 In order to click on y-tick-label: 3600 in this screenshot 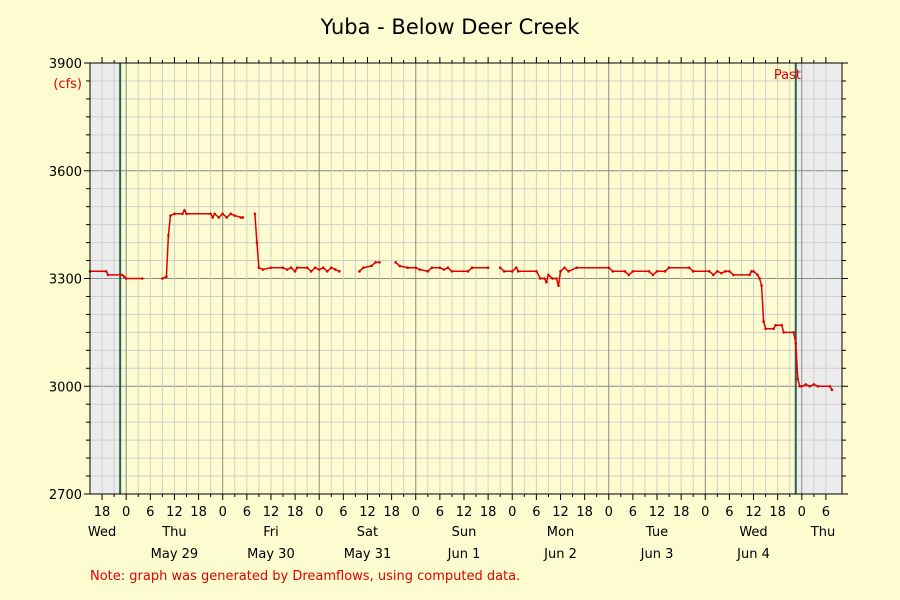, I will do `click(65, 172)`.